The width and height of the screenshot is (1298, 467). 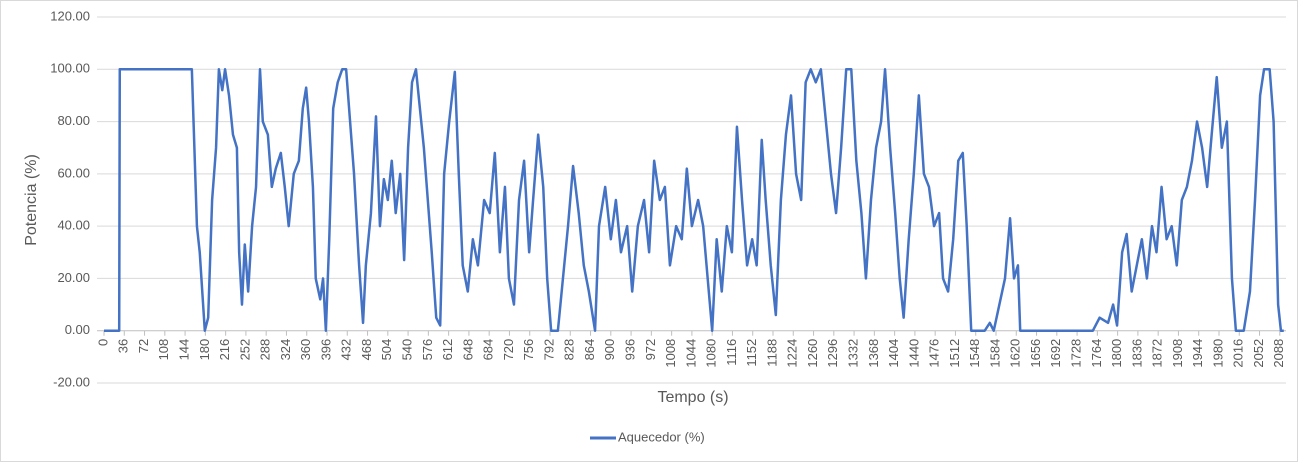 What do you see at coordinates (386, 350) in the screenshot?
I see `x-tick-label: 504` at bounding box center [386, 350].